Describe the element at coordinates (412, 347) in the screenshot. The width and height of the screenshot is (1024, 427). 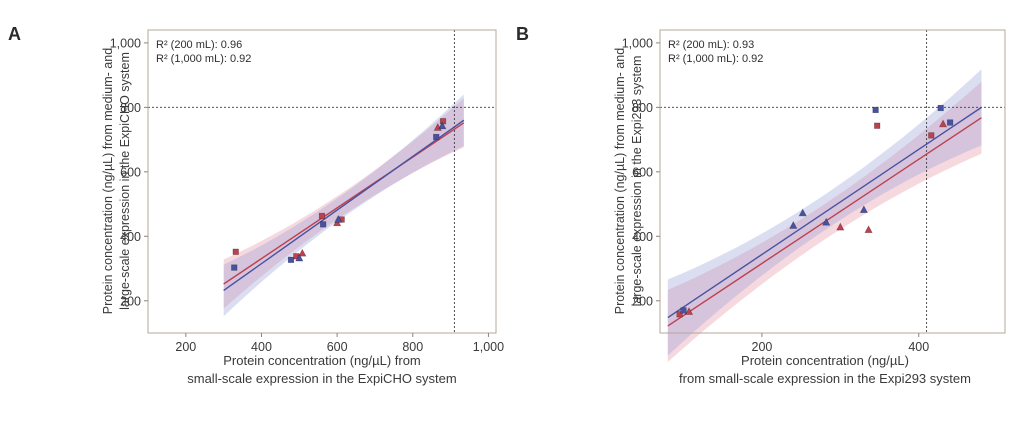
I see `x-tick-label: 800` at that location.